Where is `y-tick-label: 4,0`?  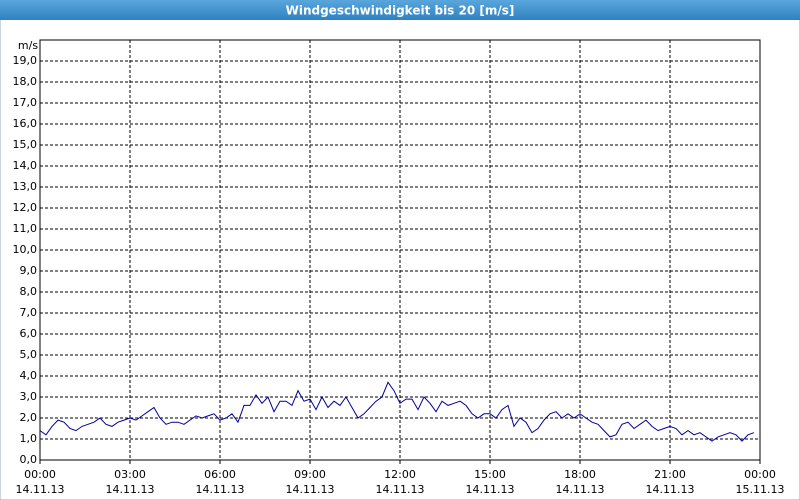 y-tick-label: 4,0 is located at coordinates (29, 375).